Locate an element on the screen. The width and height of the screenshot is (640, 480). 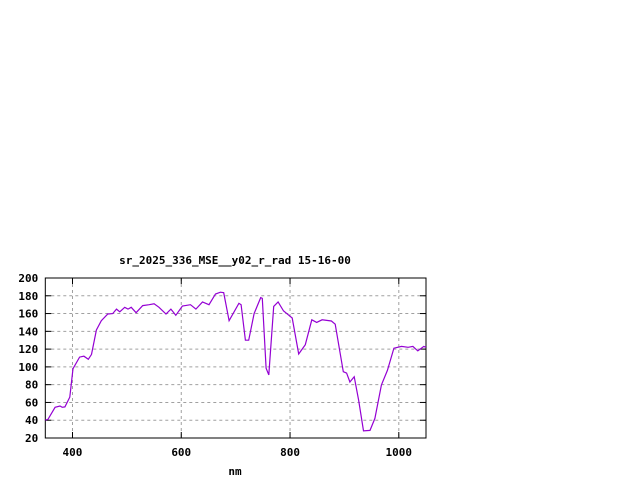
y-tick-label: 200 is located at coordinates (28, 278).